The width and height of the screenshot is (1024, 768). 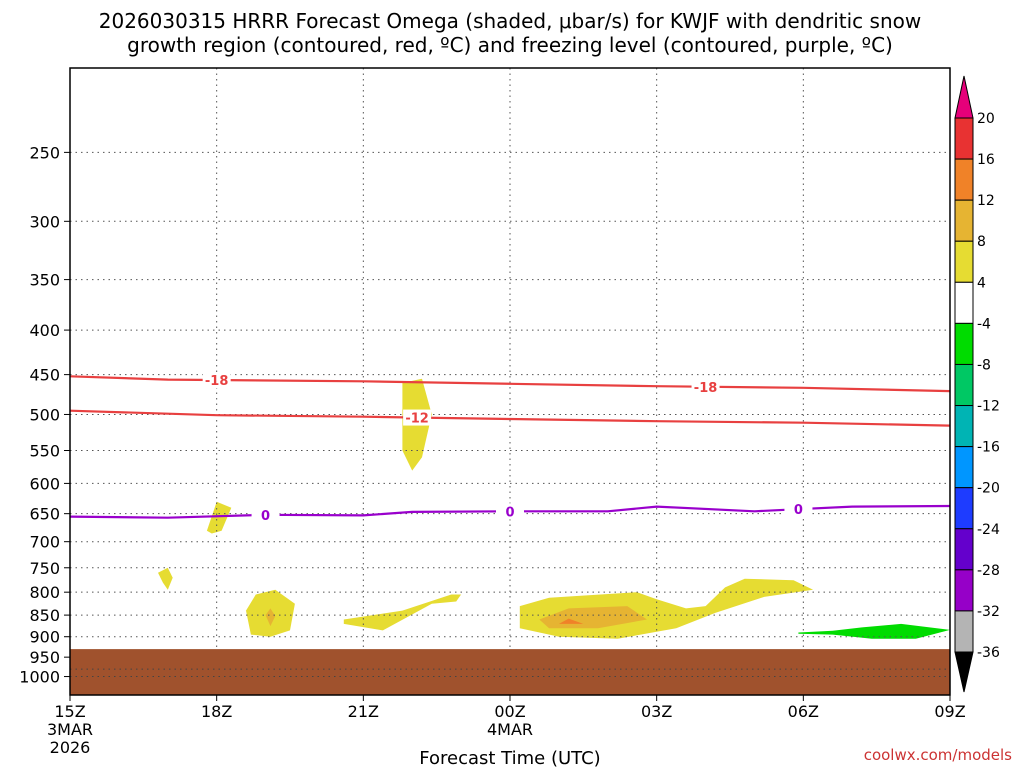 What do you see at coordinates (70, 747) in the screenshot?
I see `x-tick-year-15Z: 2026` at bounding box center [70, 747].